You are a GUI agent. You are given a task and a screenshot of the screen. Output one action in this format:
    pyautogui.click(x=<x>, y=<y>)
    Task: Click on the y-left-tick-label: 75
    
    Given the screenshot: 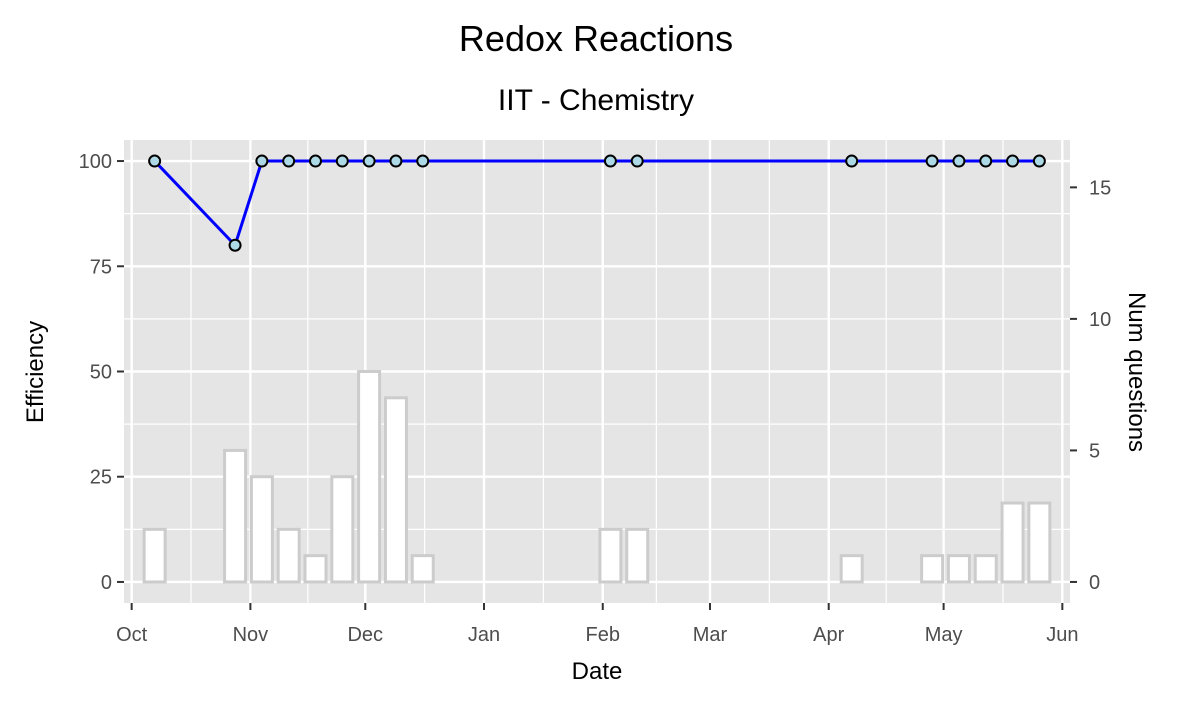 What is the action you would take?
    pyautogui.click(x=101, y=267)
    